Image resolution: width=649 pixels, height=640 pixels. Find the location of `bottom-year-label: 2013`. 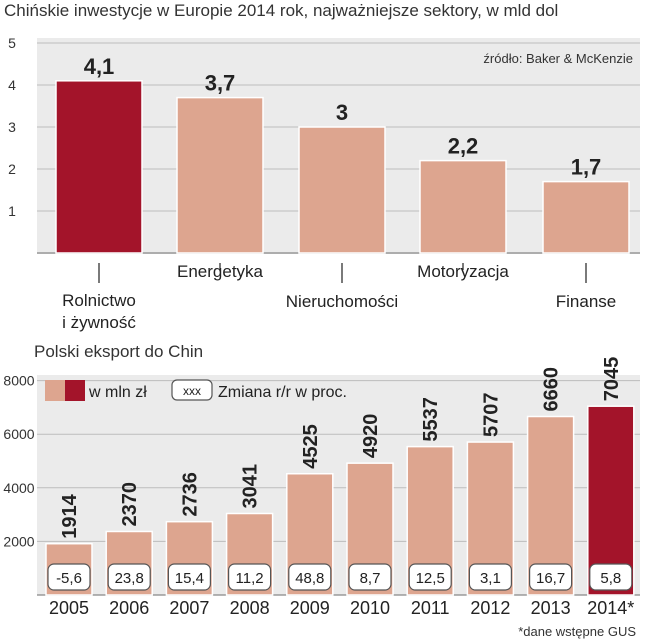

bottom-year-label: 2013 is located at coordinates (551, 608).